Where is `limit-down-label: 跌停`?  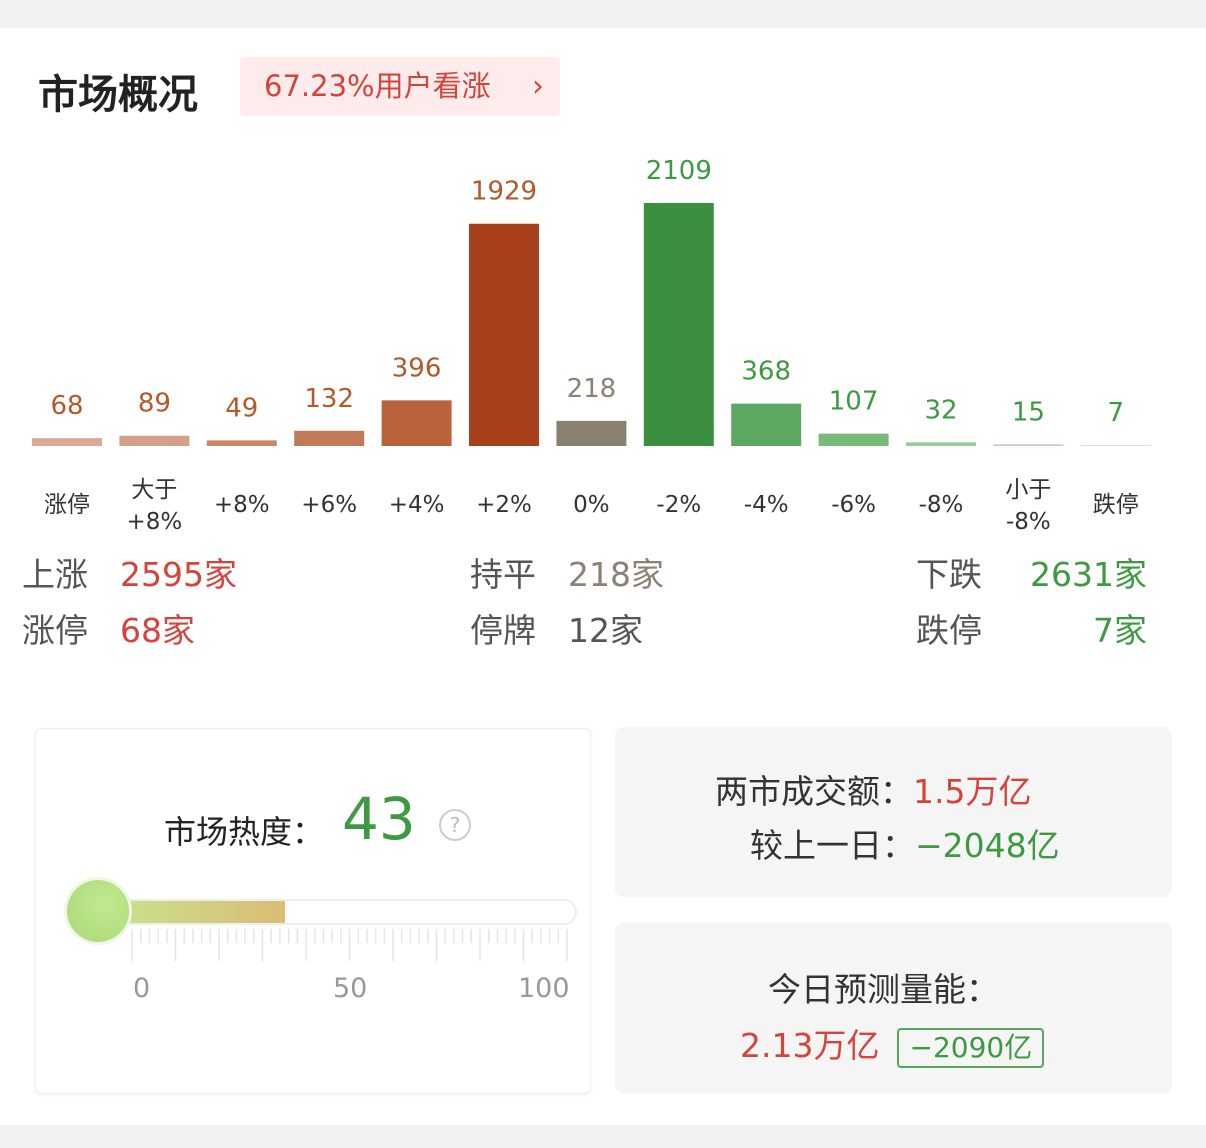 limit-down-label: 跌停 is located at coordinates (949, 630).